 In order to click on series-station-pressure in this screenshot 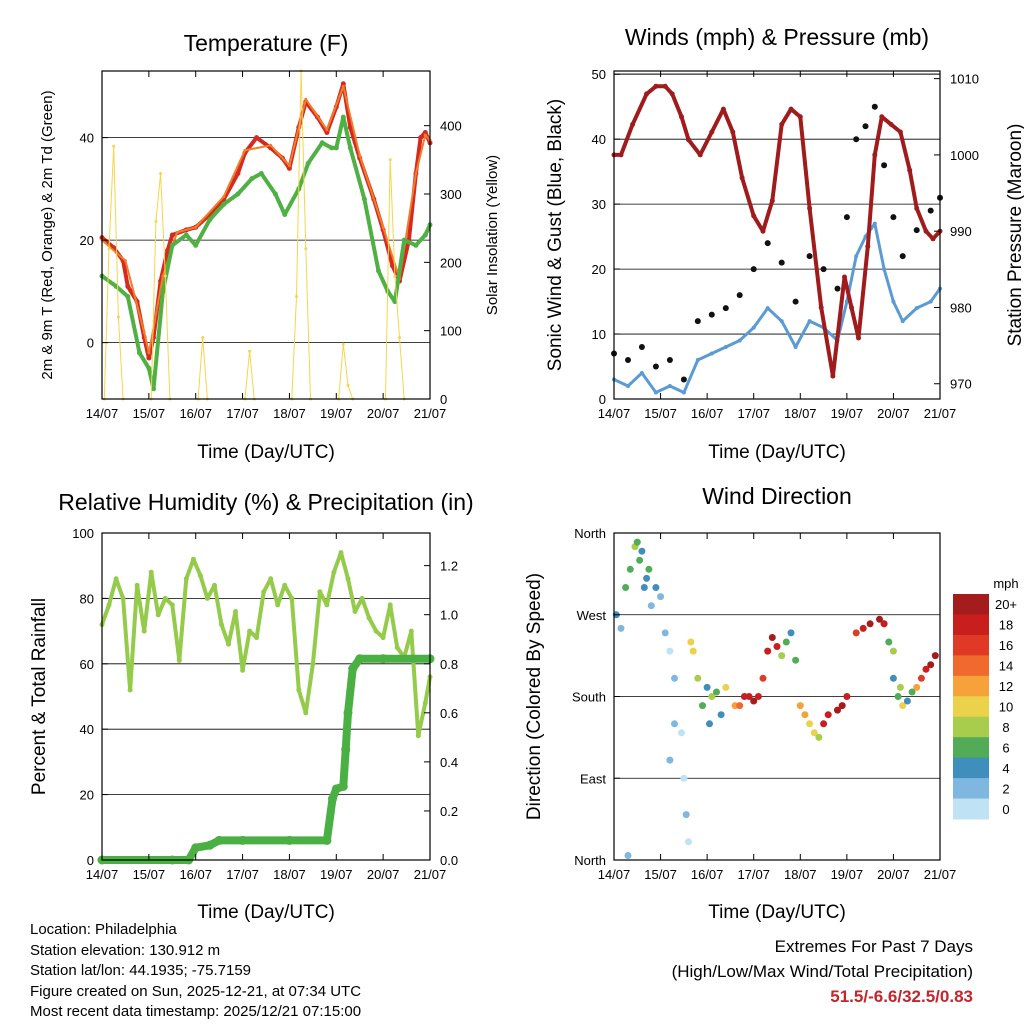, I will do `click(777, 231)`.